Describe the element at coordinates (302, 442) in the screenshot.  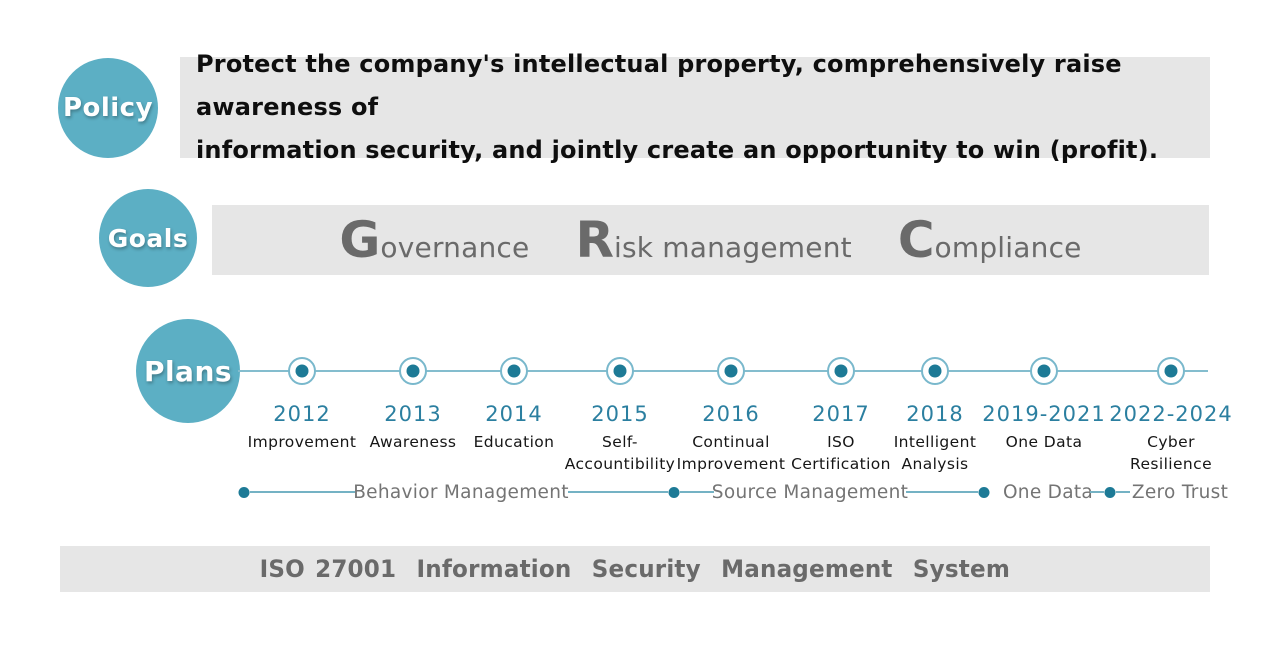
I see `milestone-label: Improvement` at that location.